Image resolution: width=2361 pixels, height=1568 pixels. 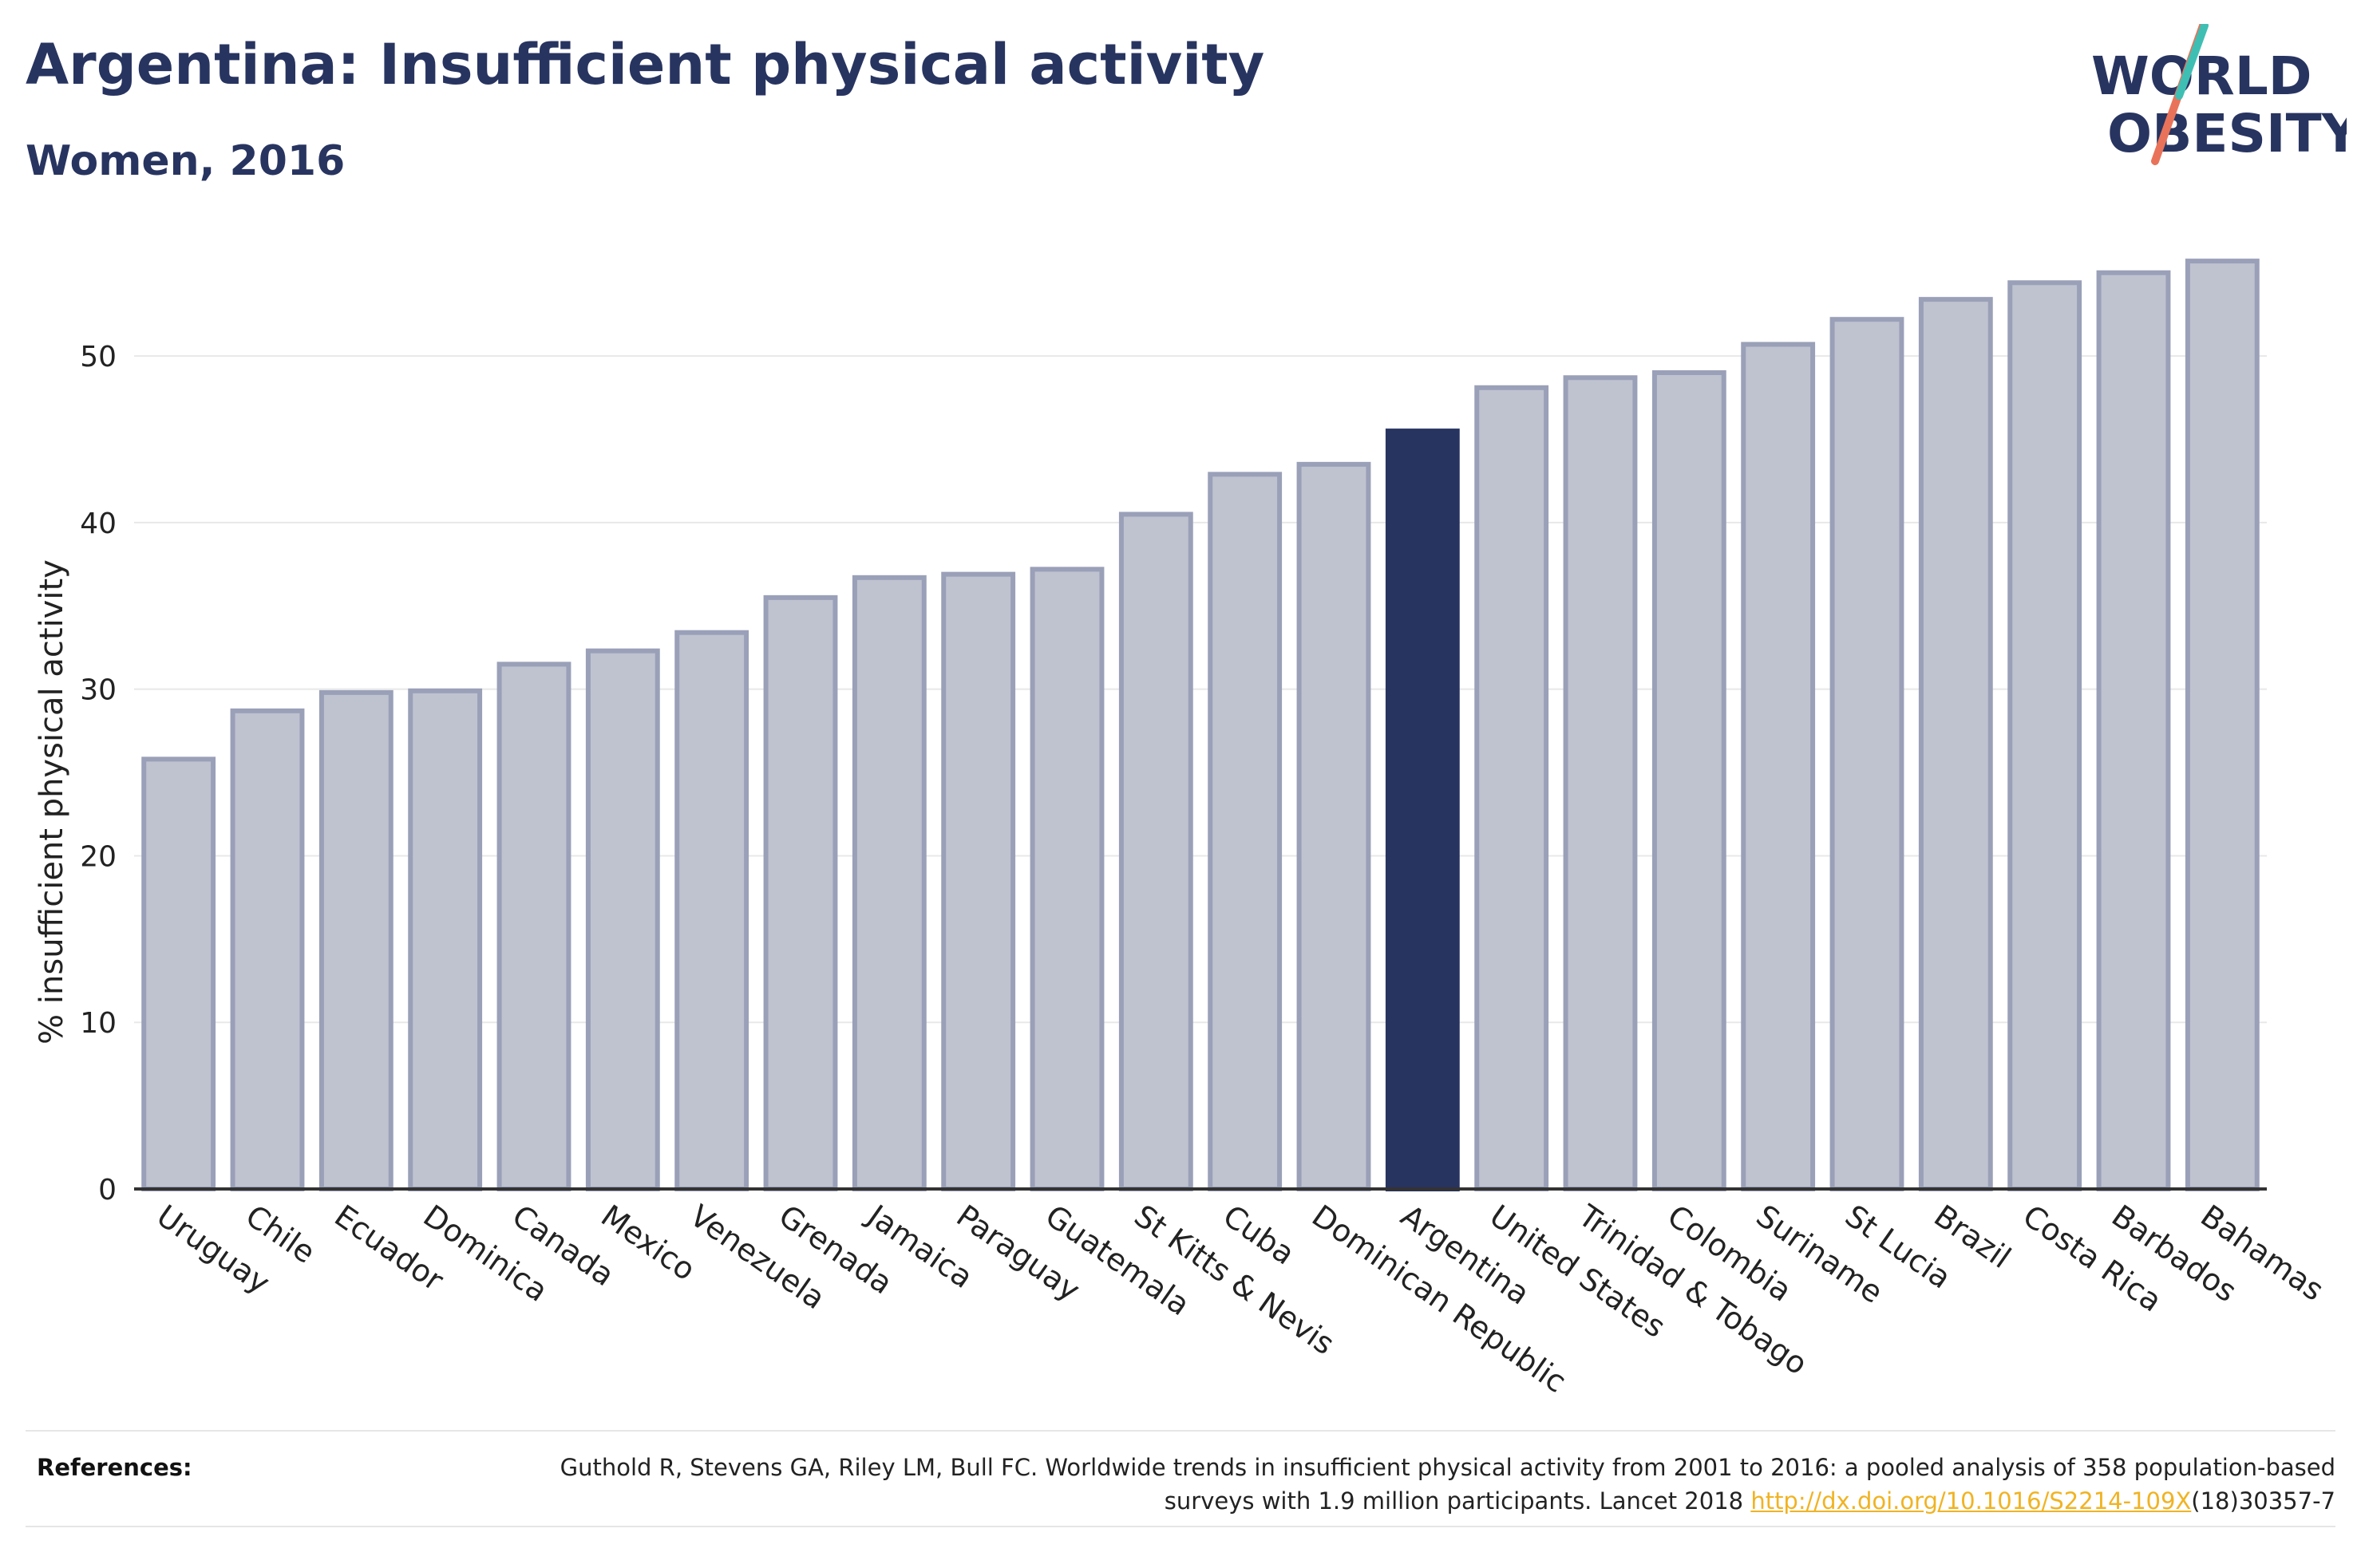 I want to click on chart-subtitle: Women, 2016, so click(x=186, y=161).